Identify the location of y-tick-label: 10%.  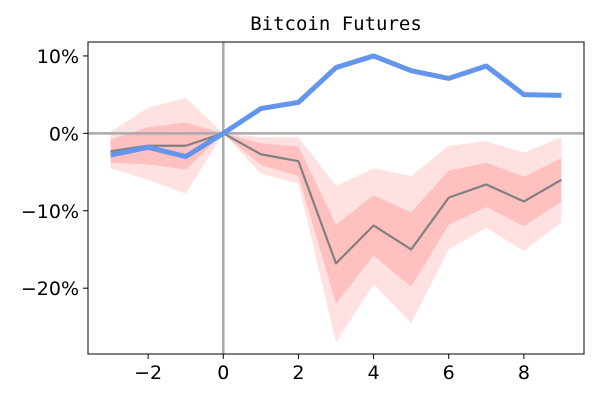
(58, 57).